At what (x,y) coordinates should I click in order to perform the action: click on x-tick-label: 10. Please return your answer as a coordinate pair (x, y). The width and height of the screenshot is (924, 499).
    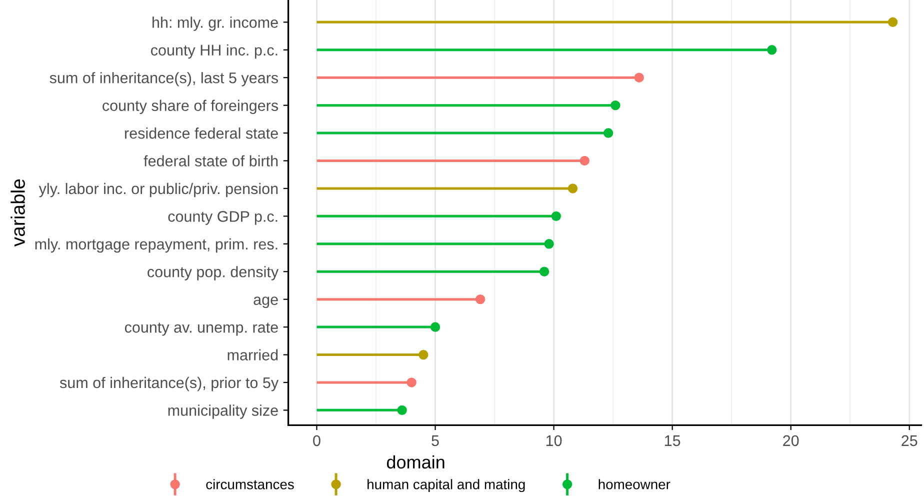
    Looking at the image, I should click on (554, 440).